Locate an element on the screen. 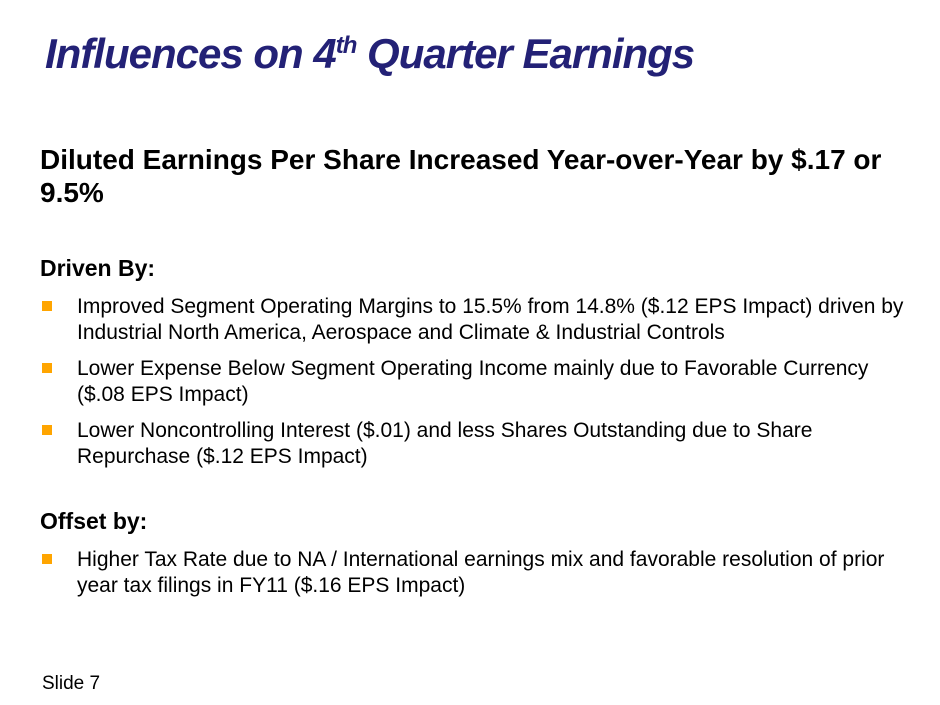 This screenshot has height=705, width=940. title-text-after-sup: Quarter Earnings is located at coordinates (525, 53).